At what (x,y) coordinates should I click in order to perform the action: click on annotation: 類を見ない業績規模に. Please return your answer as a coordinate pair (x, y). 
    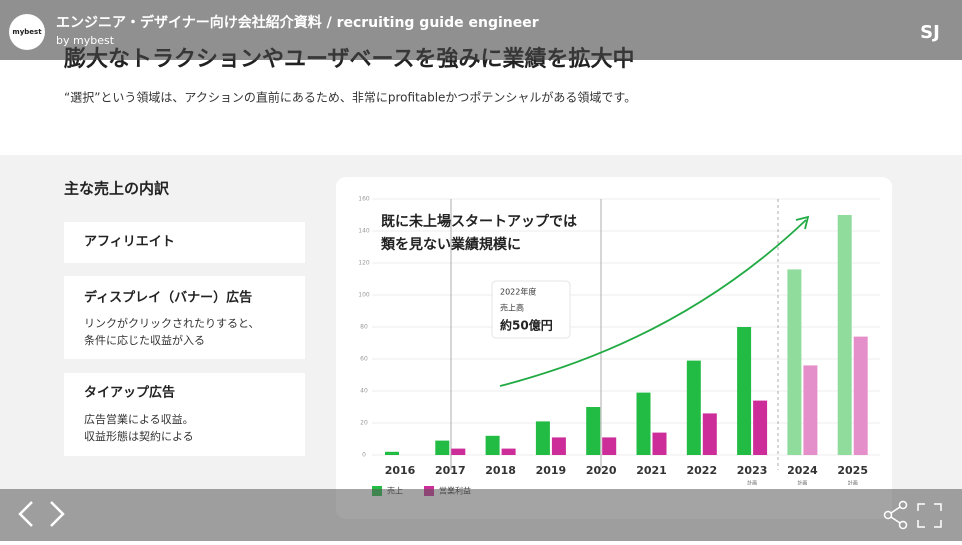
    Looking at the image, I should click on (450, 244).